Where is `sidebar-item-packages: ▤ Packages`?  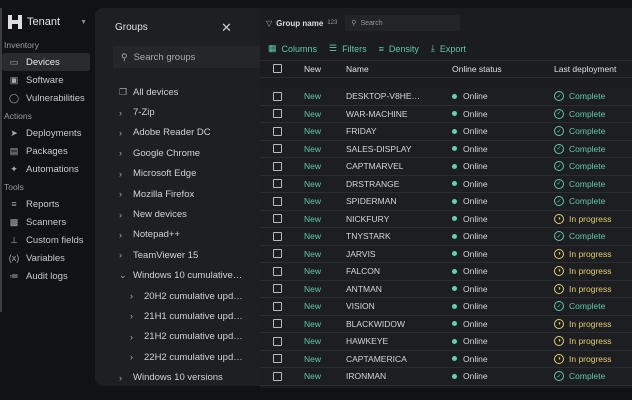
sidebar-item-packages: ▤ Packages is located at coordinates (38, 151).